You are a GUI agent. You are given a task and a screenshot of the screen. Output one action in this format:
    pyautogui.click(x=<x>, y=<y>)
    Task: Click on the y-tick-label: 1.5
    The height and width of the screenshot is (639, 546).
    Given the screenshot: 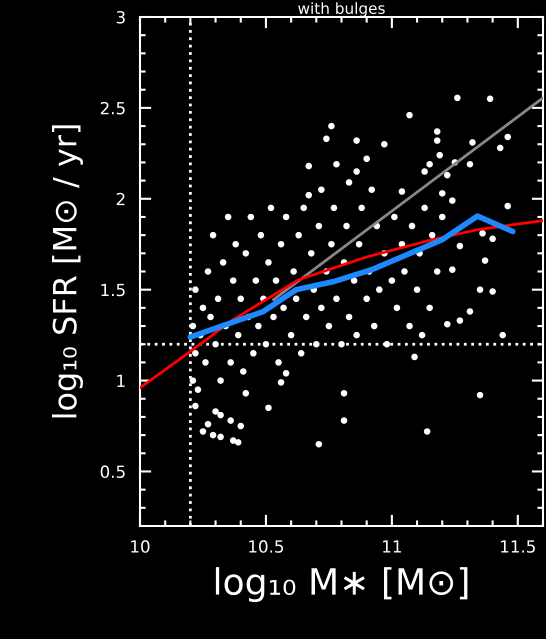 What is the action you would take?
    pyautogui.click(x=113, y=290)
    